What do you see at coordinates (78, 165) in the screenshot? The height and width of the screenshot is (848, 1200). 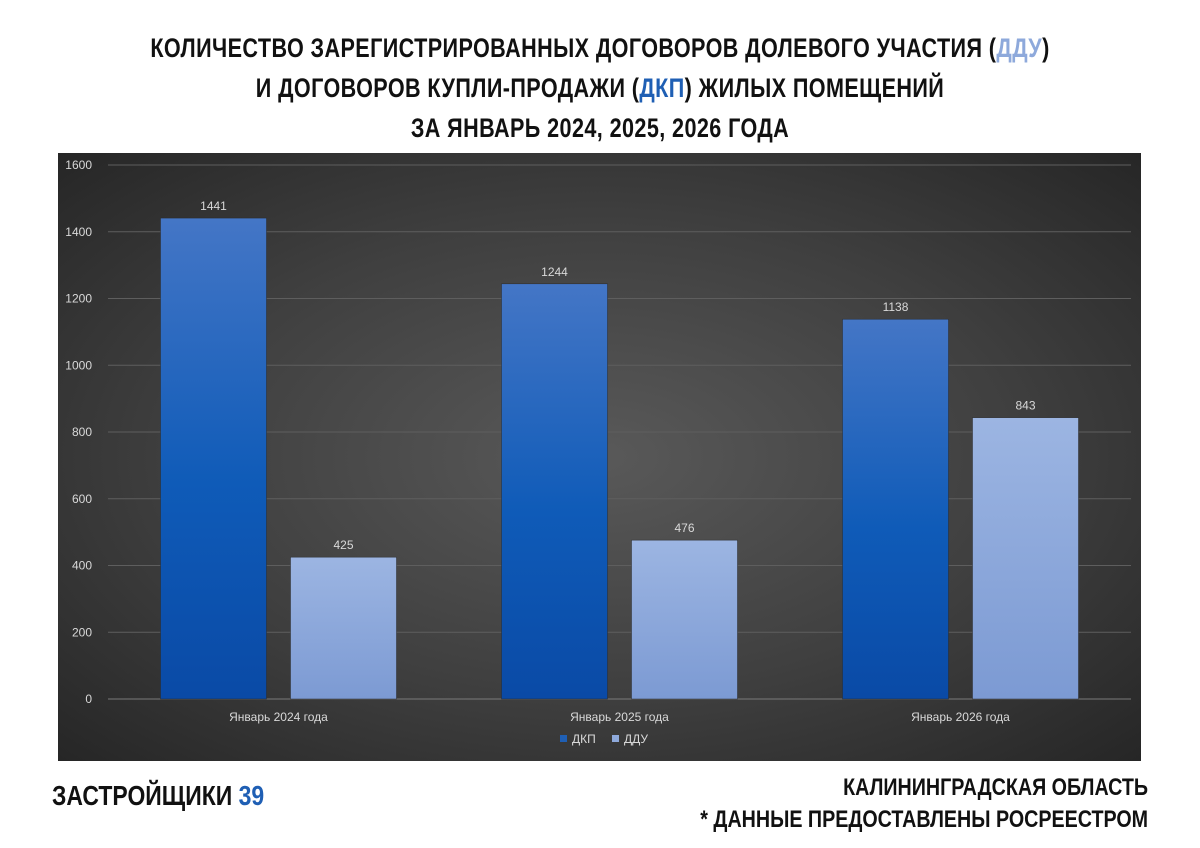 I see `y-tick-label: 1600` at bounding box center [78, 165].